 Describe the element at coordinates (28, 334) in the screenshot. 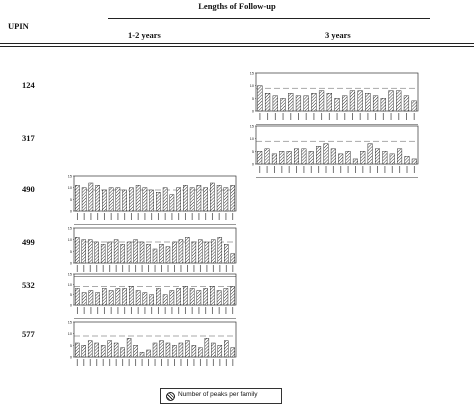

I see `upin-label-577: 577` at that location.